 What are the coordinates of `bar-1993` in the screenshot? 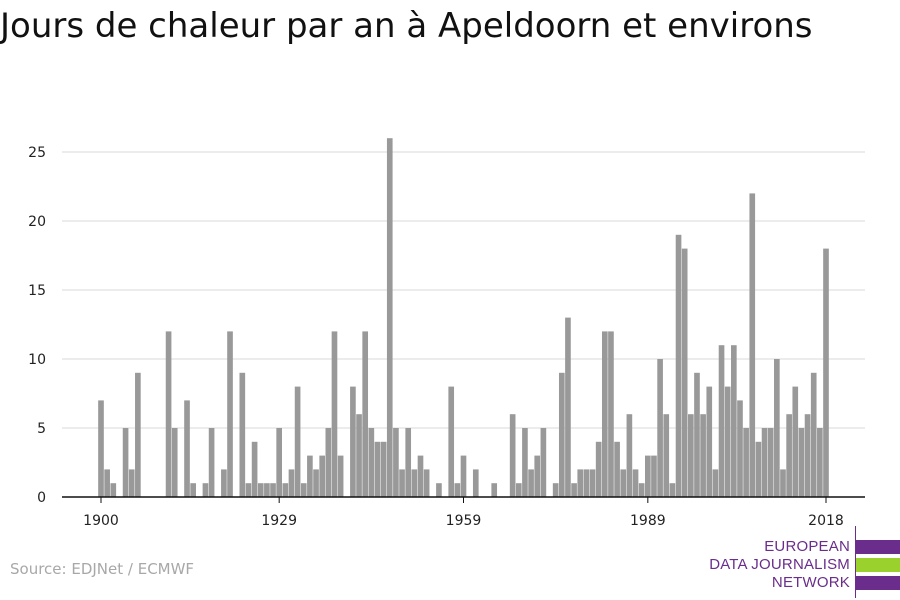 It's located at (672, 490).